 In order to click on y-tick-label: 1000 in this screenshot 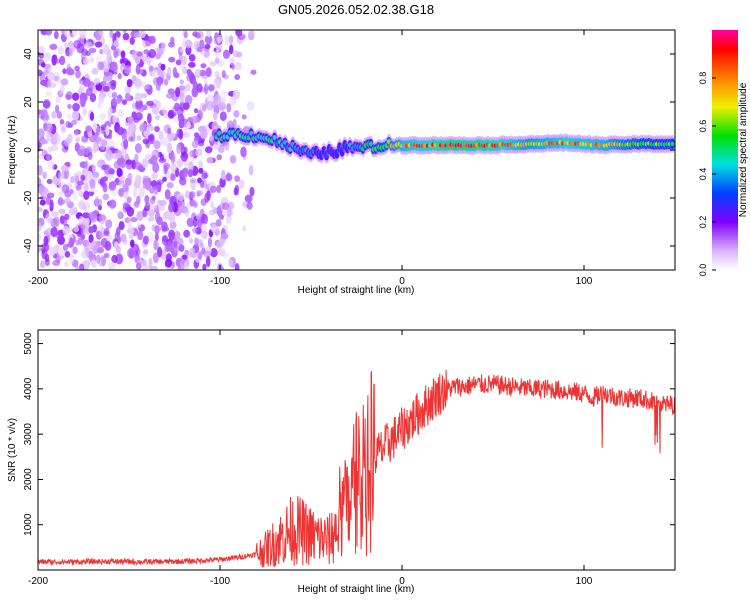, I will do `click(28, 524)`.